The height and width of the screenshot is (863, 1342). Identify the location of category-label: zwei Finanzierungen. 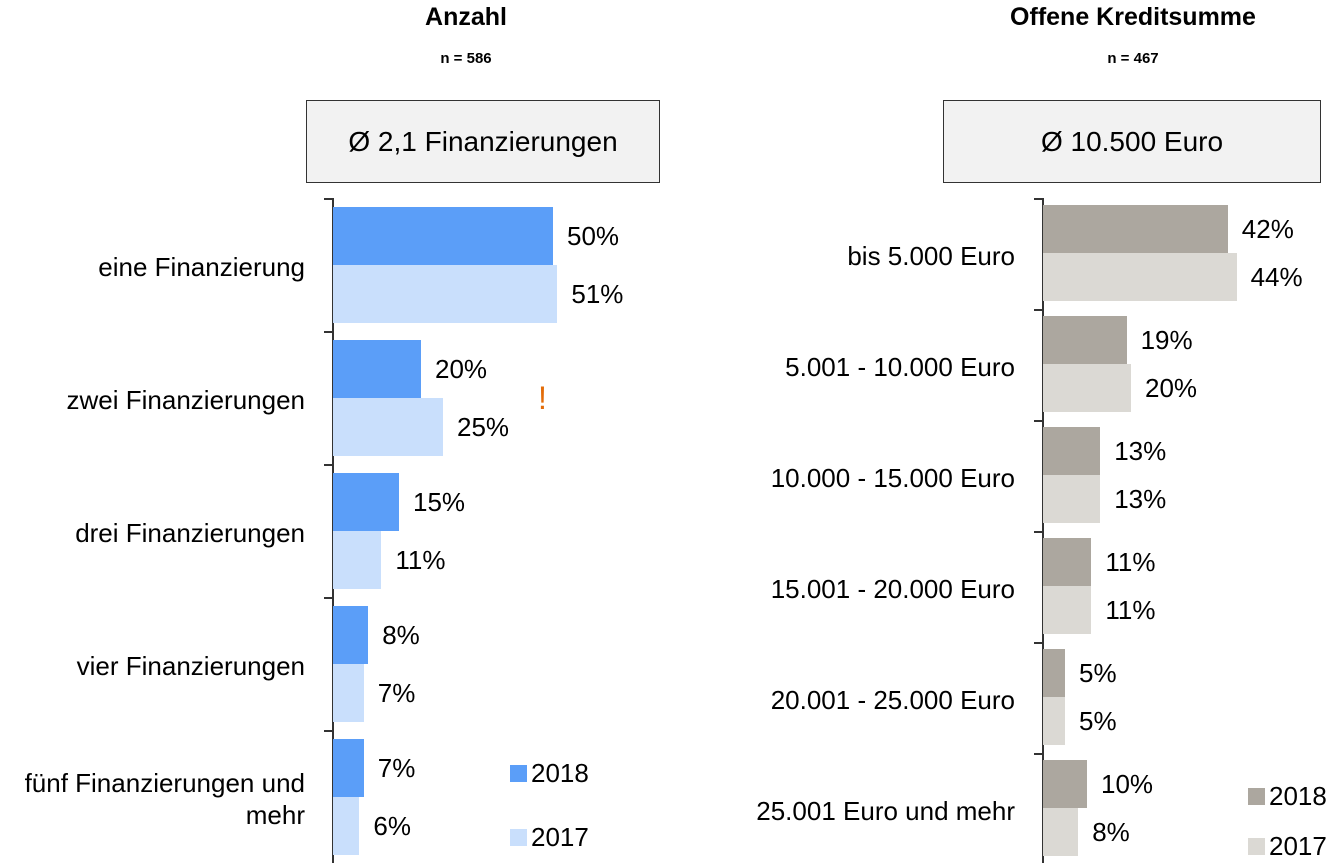
(185, 399).